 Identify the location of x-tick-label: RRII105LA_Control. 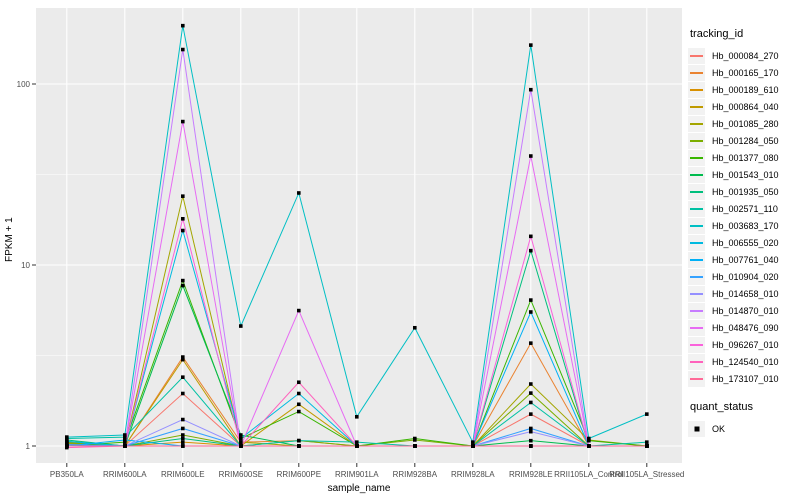
(589, 474).